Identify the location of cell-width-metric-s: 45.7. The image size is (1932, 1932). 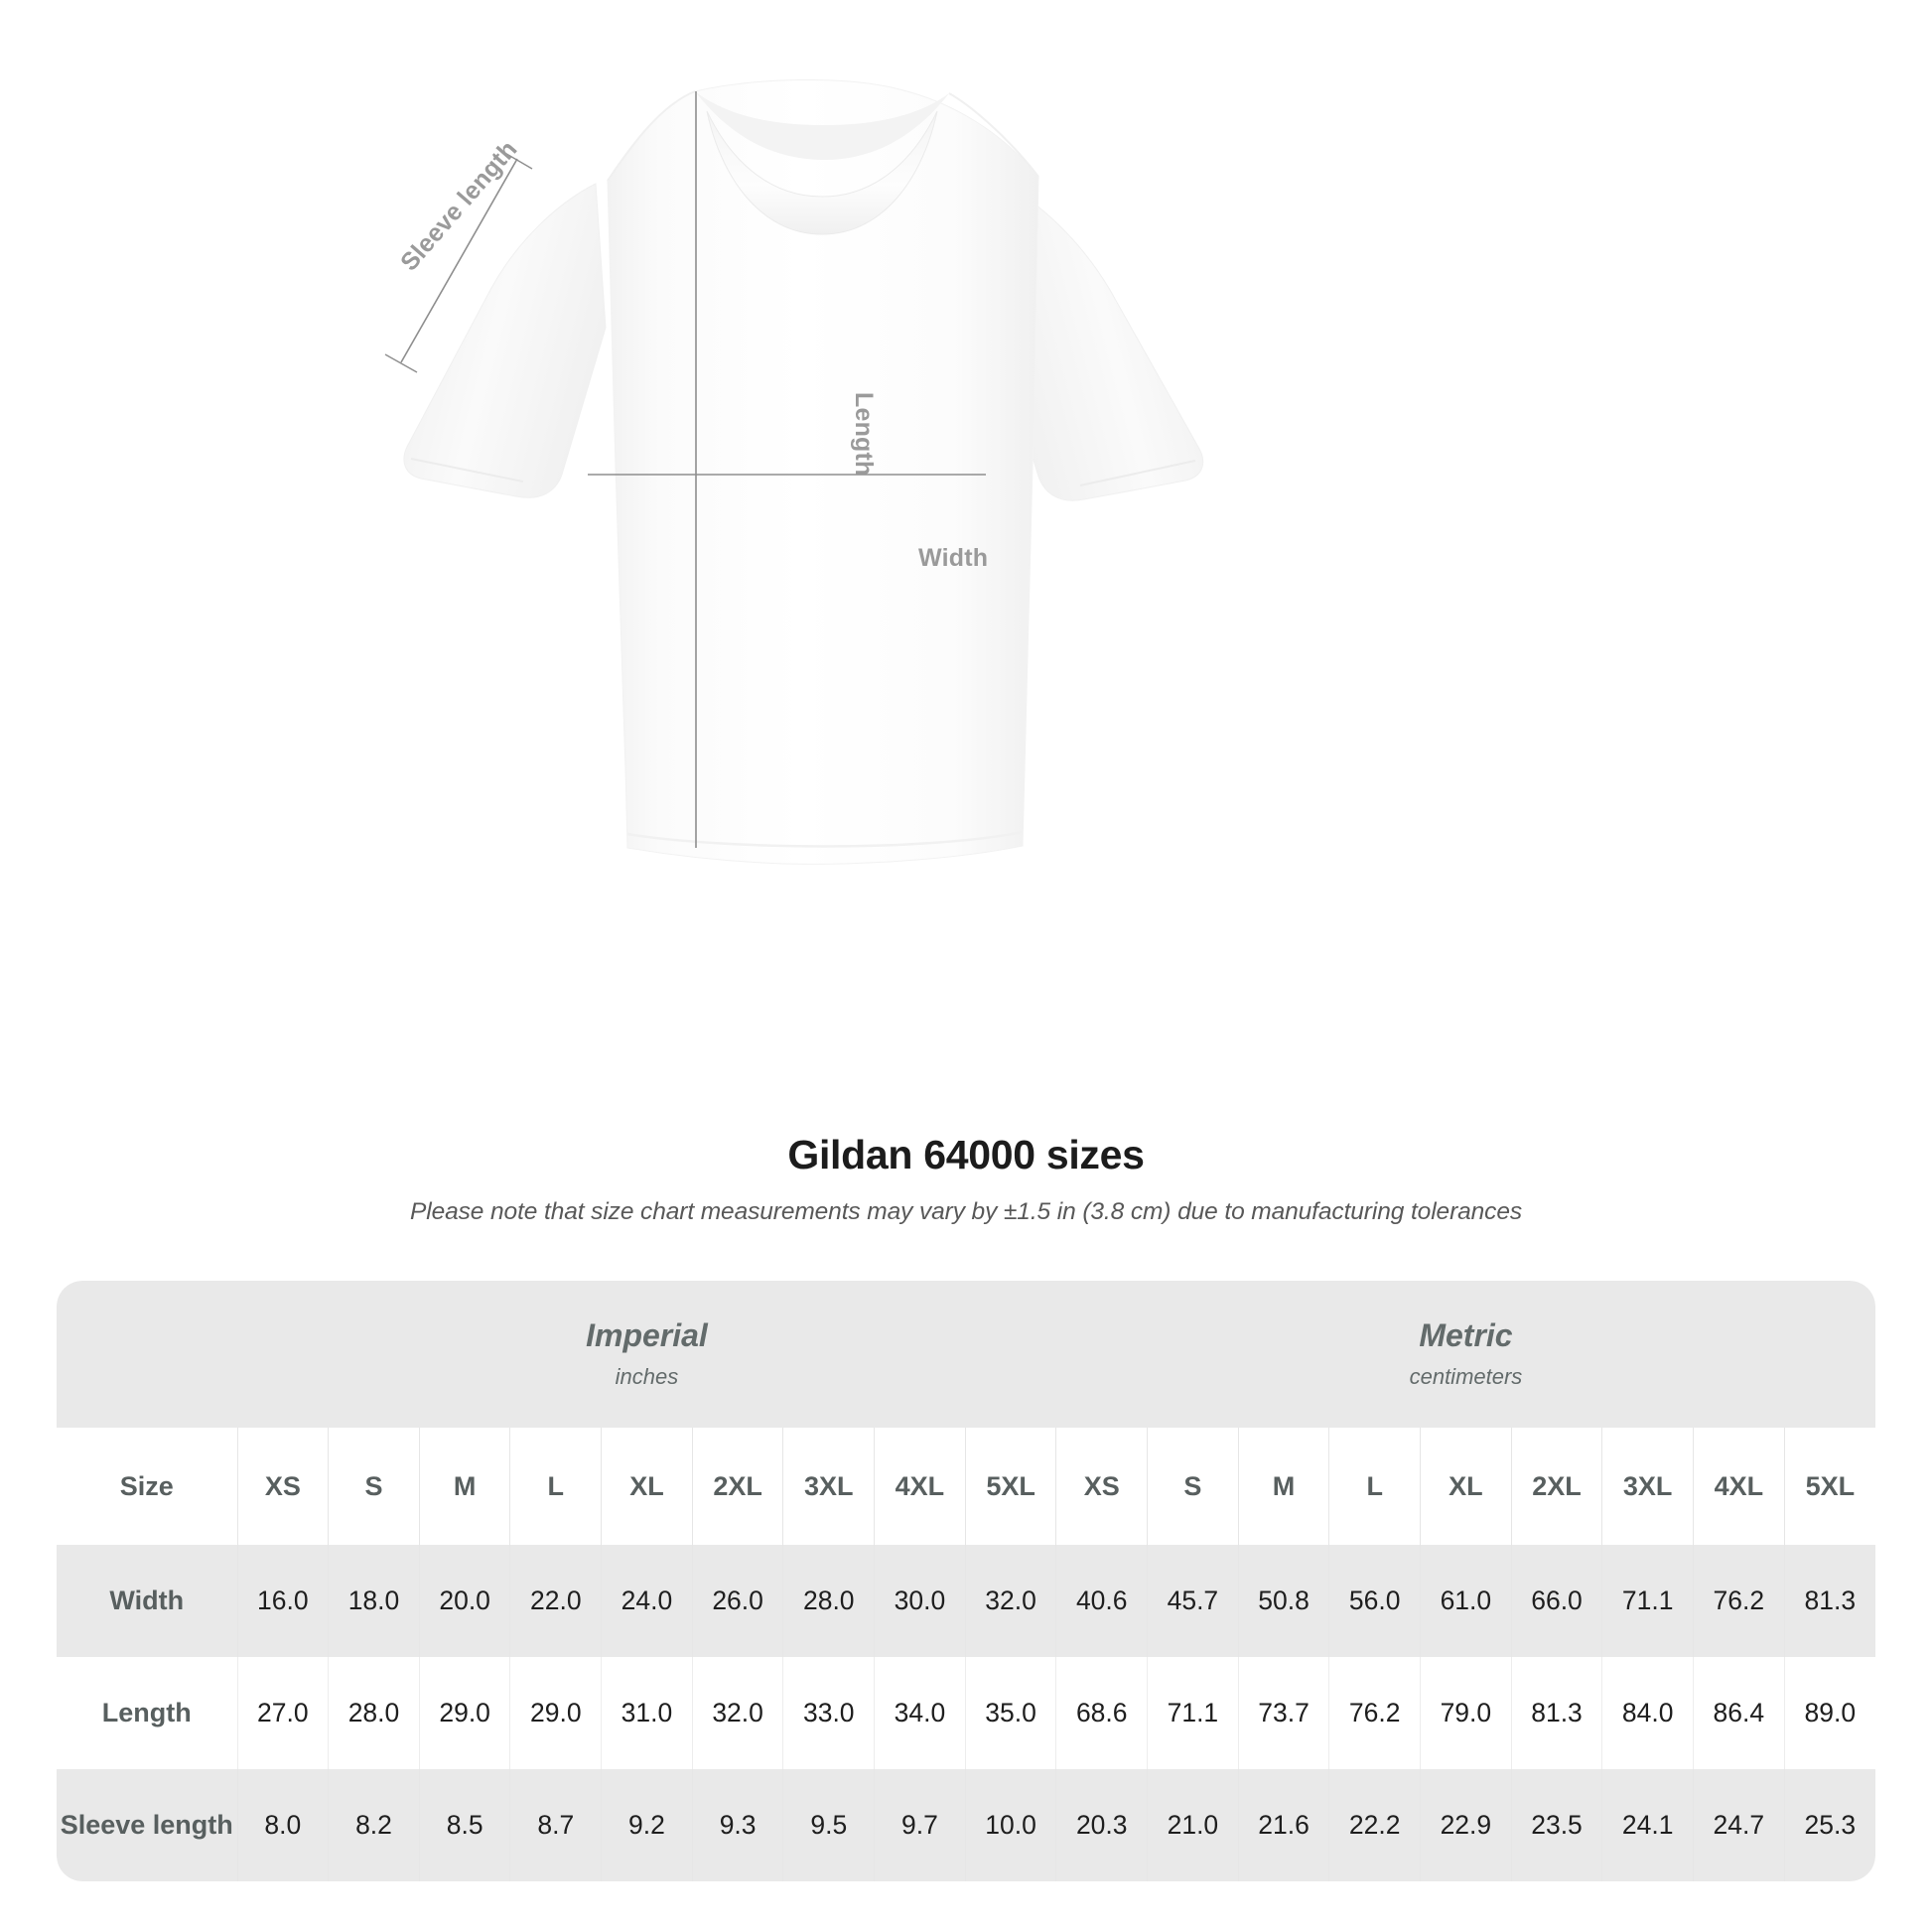
(1193, 1601).